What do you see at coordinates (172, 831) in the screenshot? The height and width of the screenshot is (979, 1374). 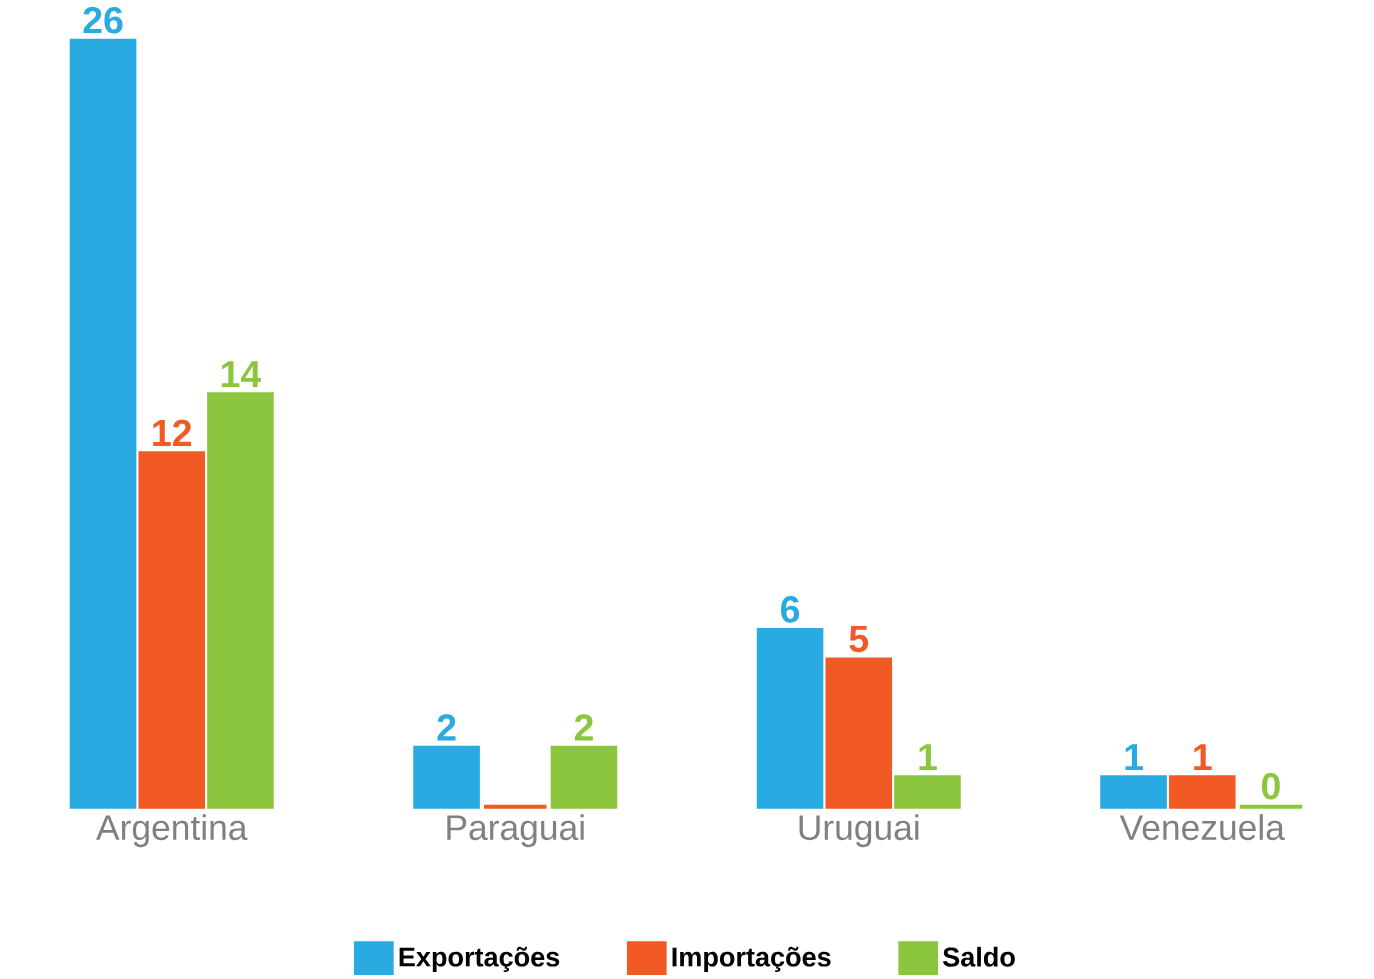 I see `x-tick-label: Argentina` at bounding box center [172, 831].